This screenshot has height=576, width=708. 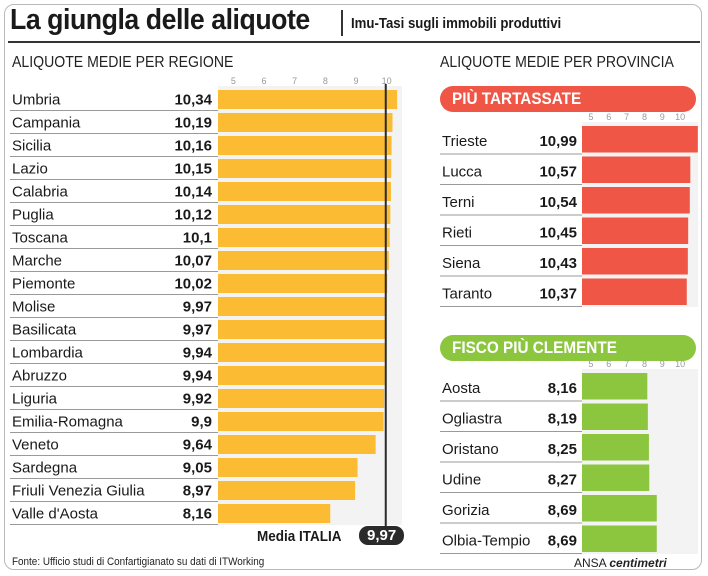 What do you see at coordinates (644, 117) in the screenshot?
I see `top-tick-label: 8` at bounding box center [644, 117].